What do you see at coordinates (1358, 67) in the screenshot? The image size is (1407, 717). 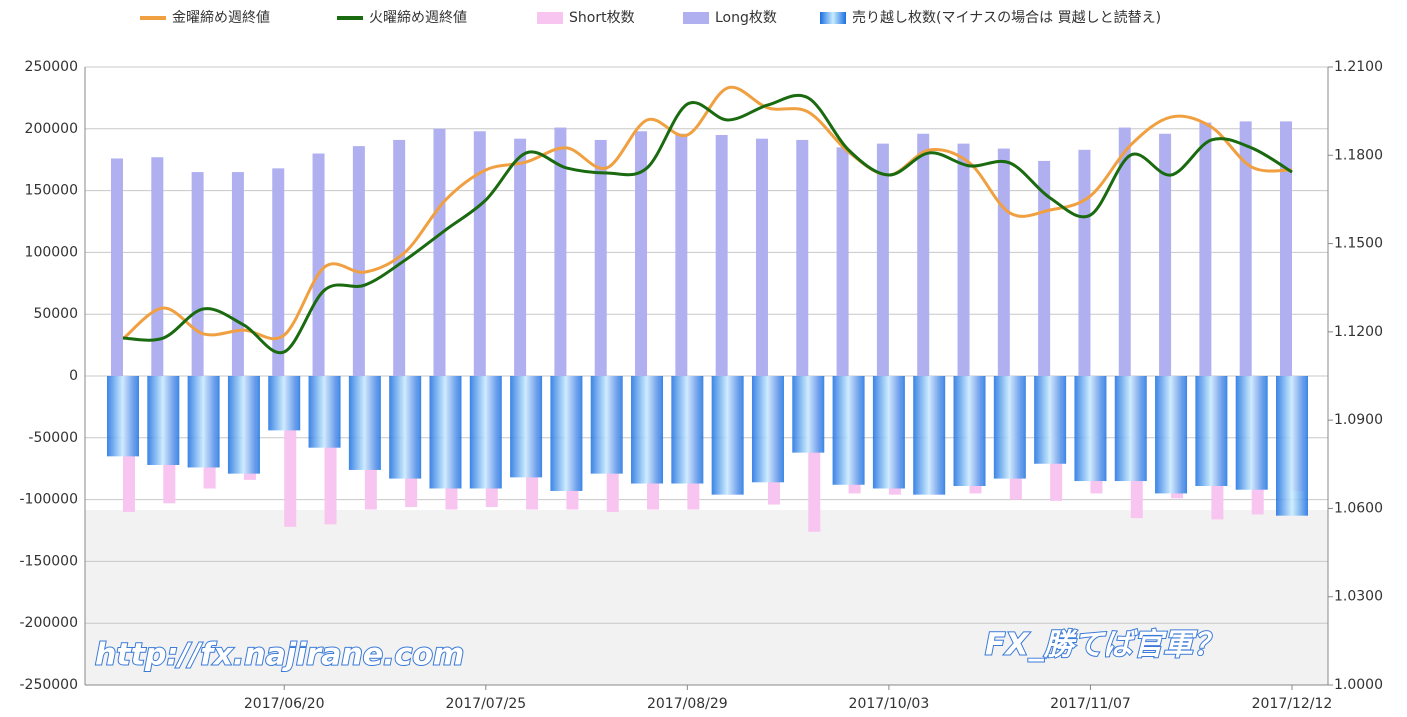 I see `y2-tick-label: 1.2100` at bounding box center [1358, 67].